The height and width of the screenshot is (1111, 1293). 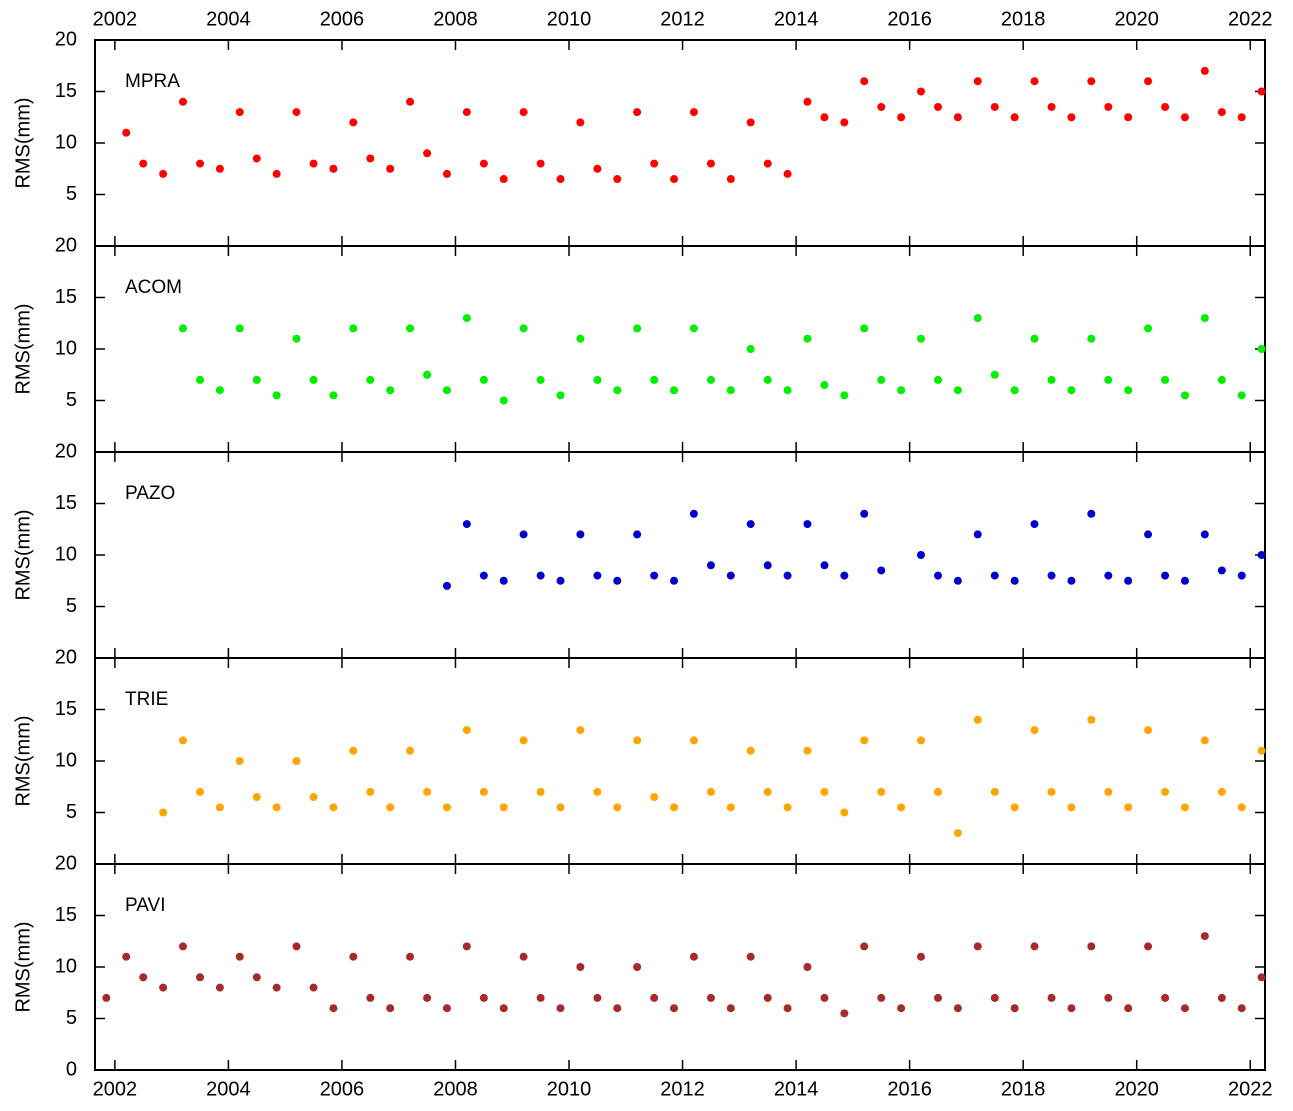 What do you see at coordinates (23, 348) in the screenshot?
I see `y-axis-label: RMS(mm)` at bounding box center [23, 348].